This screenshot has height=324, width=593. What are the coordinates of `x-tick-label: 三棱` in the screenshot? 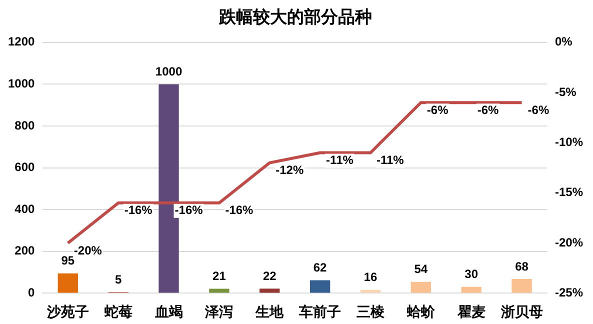 It's located at (371, 311).